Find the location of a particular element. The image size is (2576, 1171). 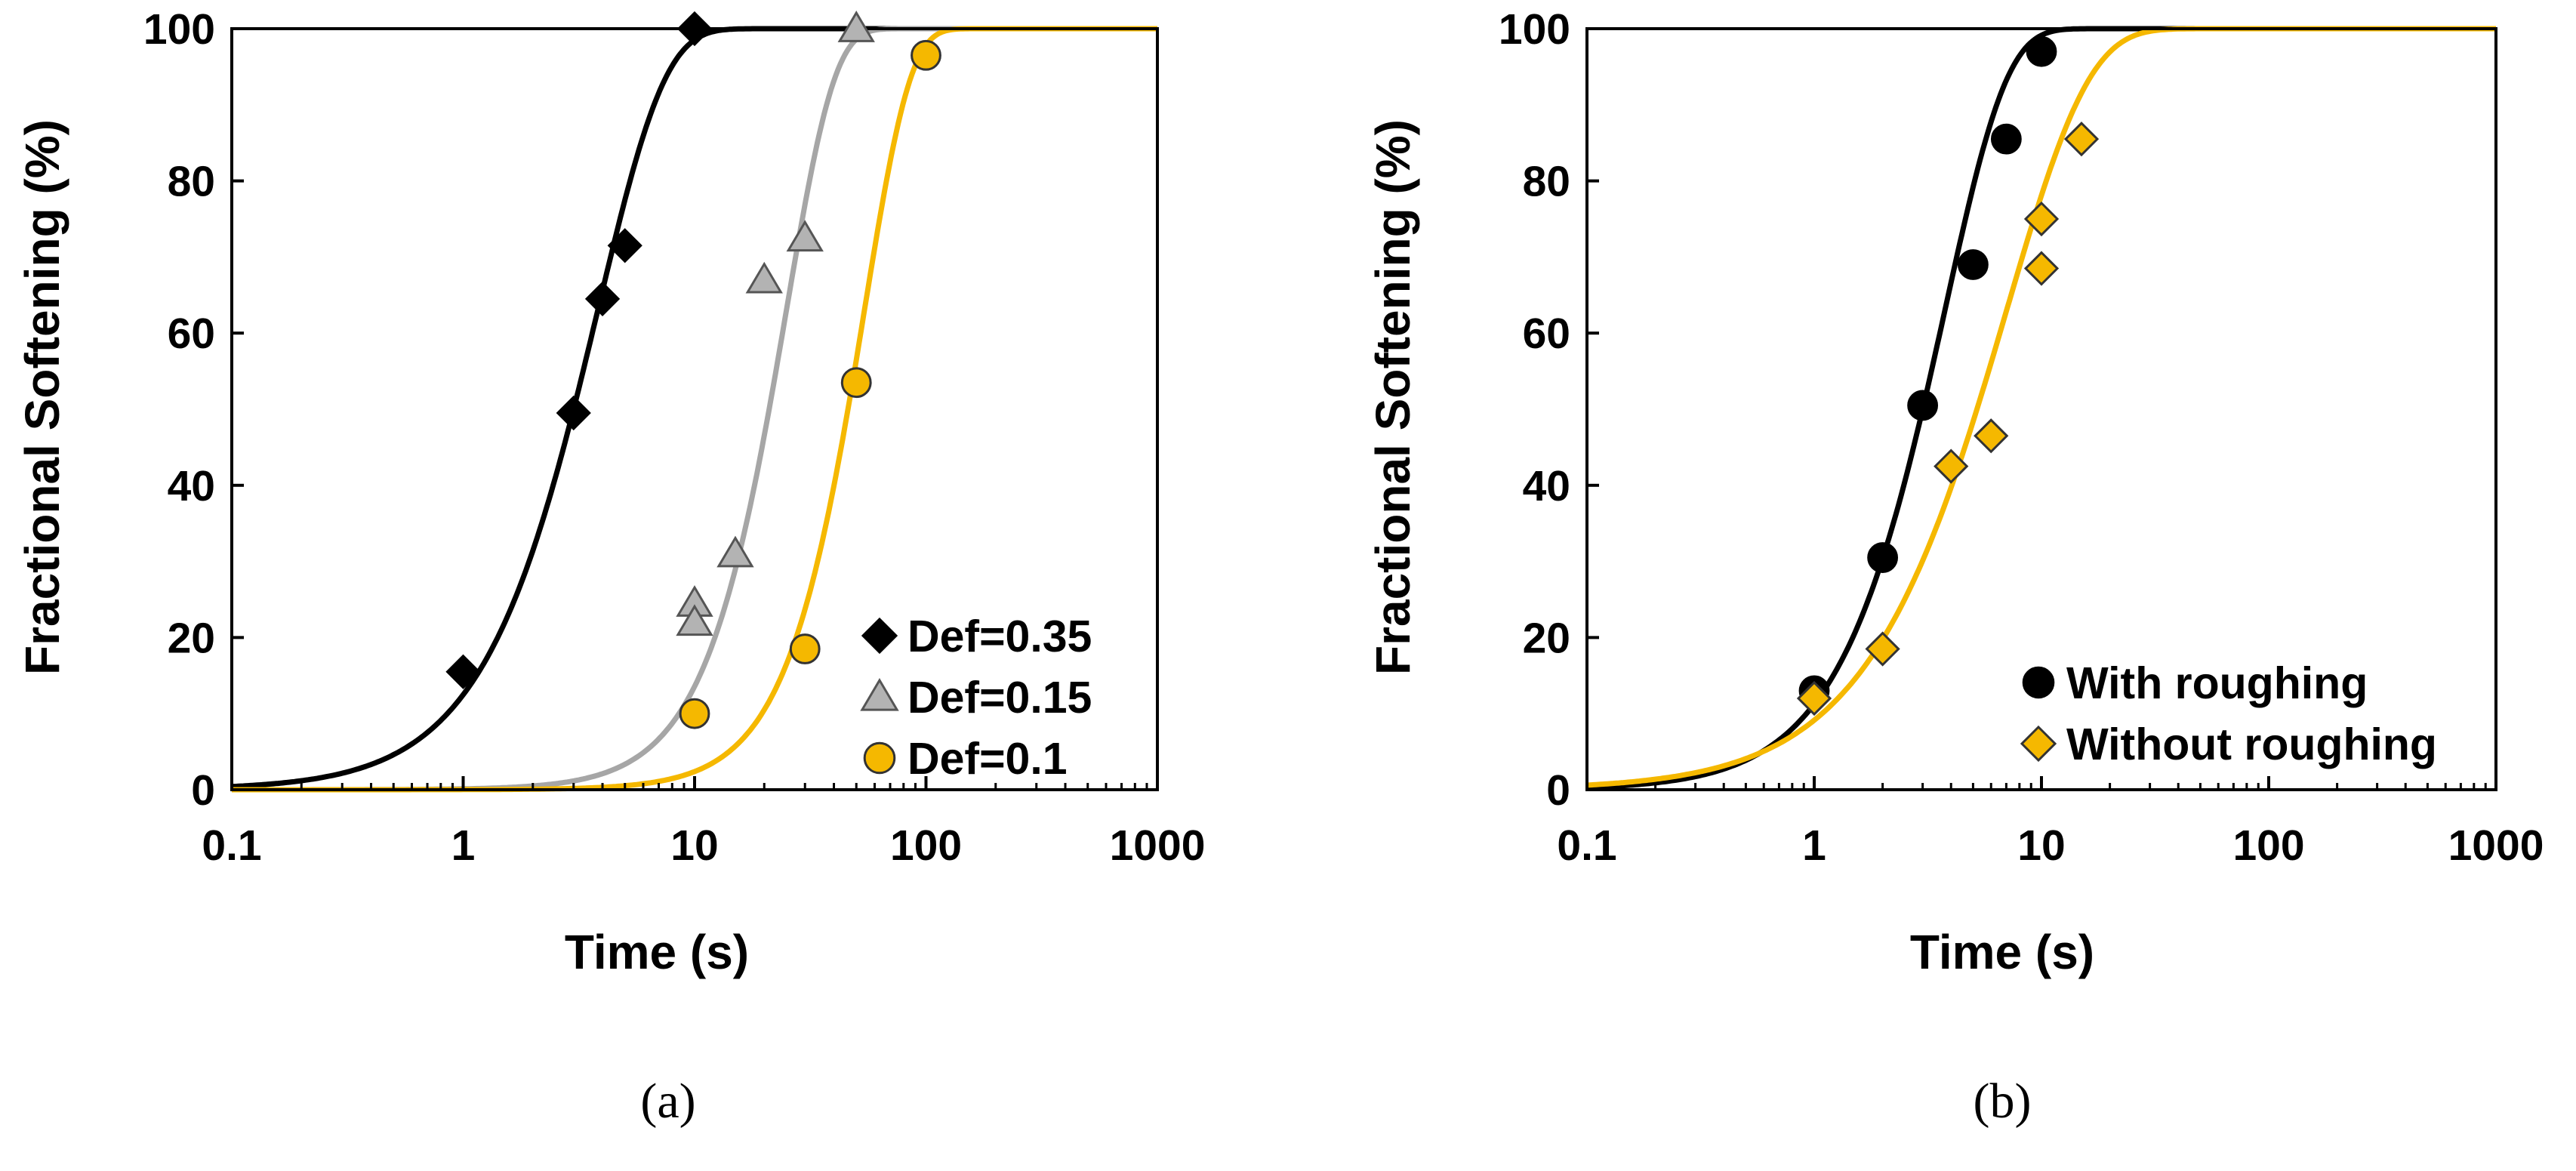

x-axis-title-a: Time (s) is located at coordinates (657, 952).